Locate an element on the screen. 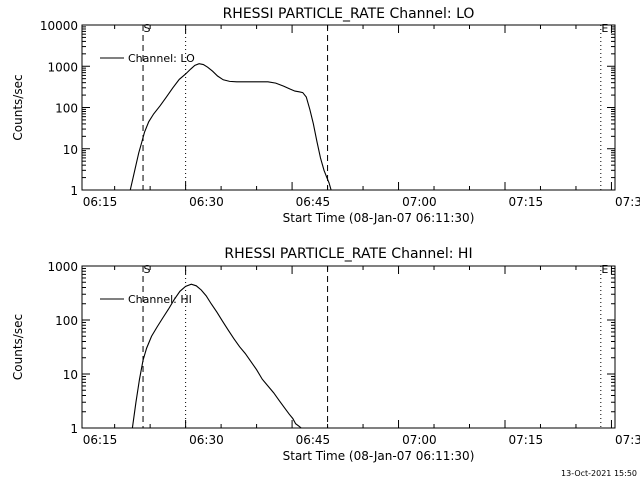 This screenshot has height=480, width=640. chart-title: RHESSI PARTICLE_RATE Channel: LO is located at coordinates (349, 14).